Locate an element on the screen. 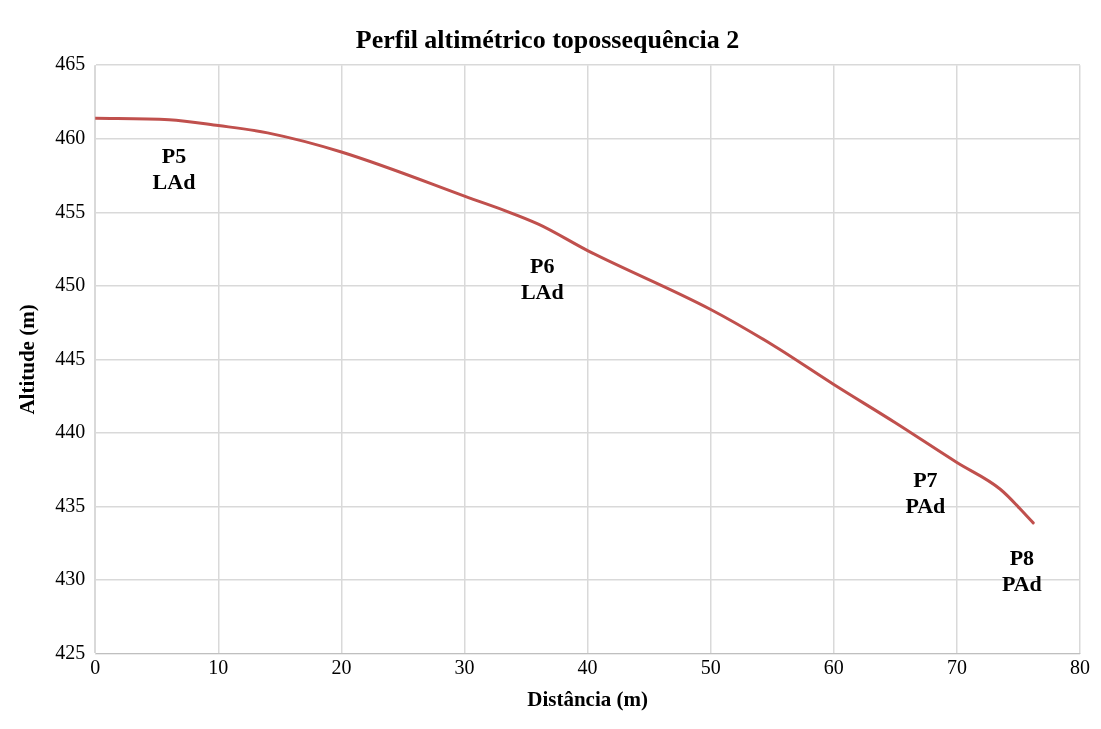  annotation: P6 LAd is located at coordinates (542, 279).